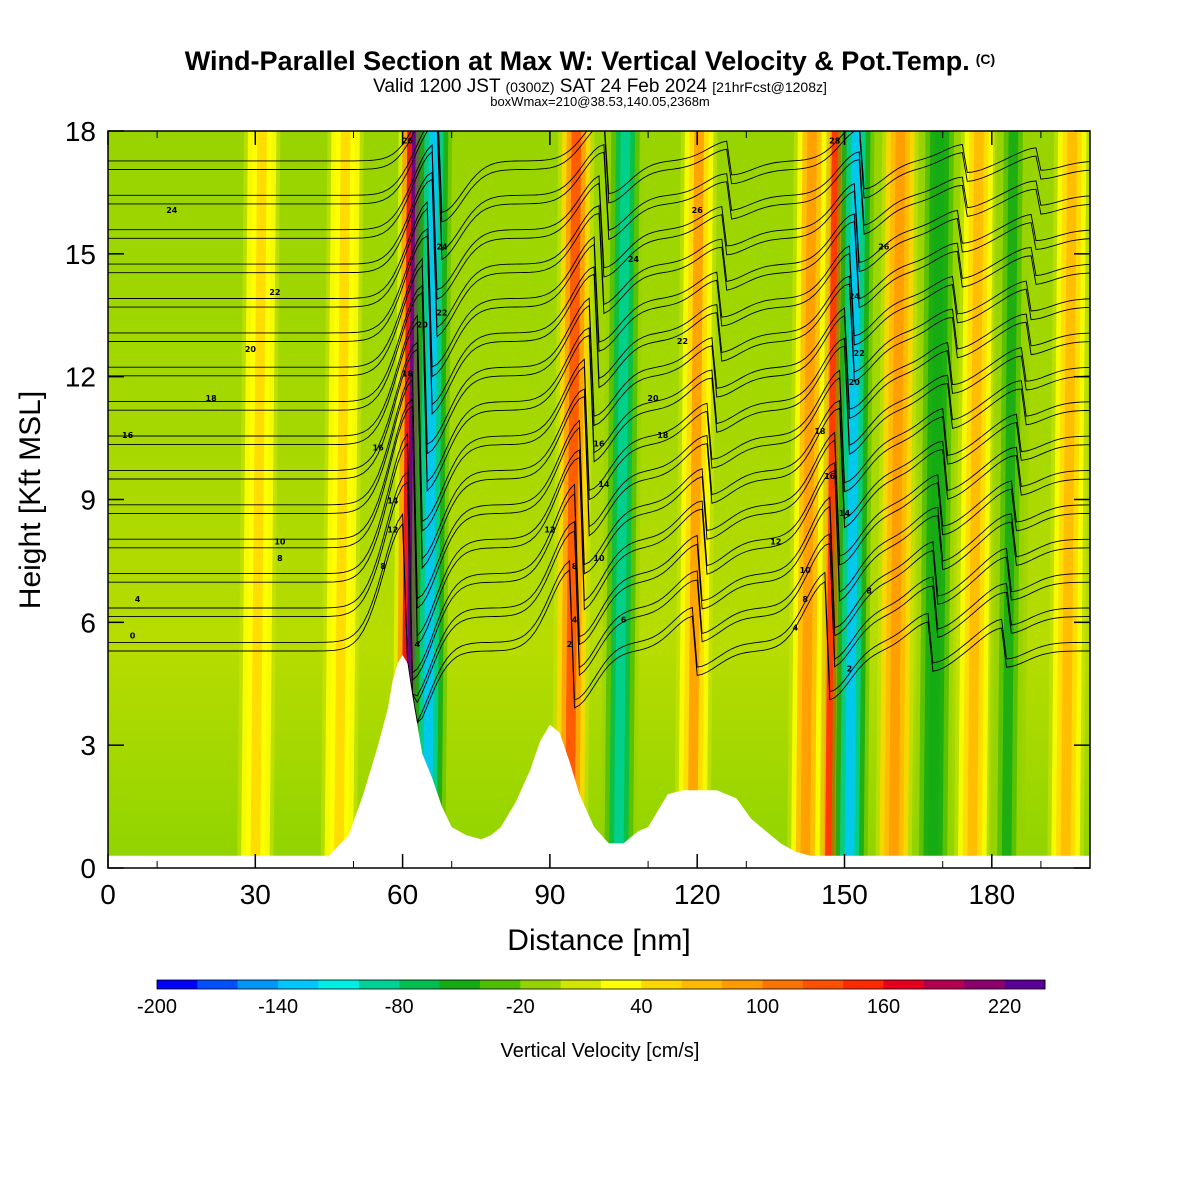  Describe the element at coordinates (1004, 1007) in the screenshot. I see `colorbar-tick-label: 220` at that location.